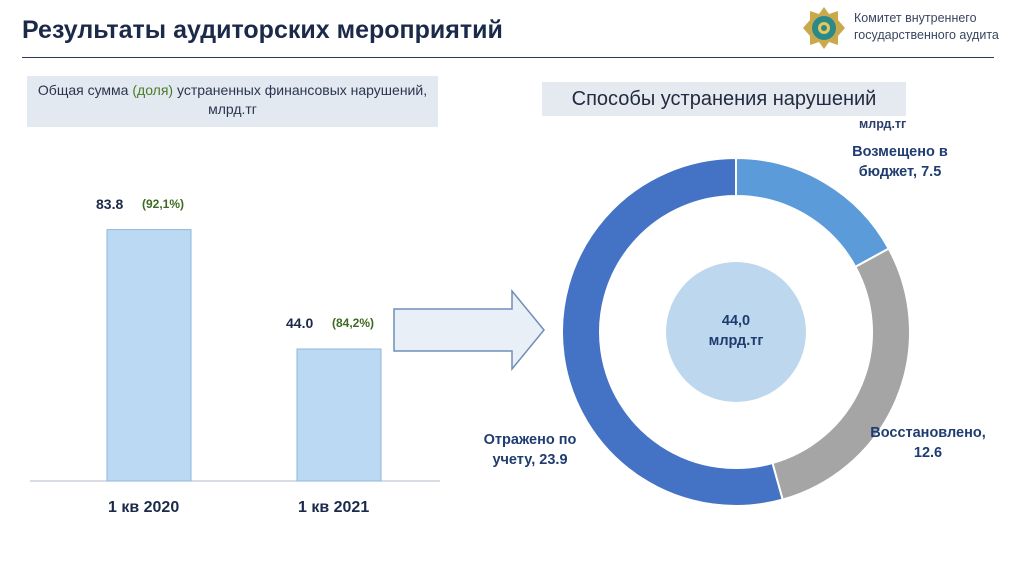  What do you see at coordinates (724, 99) in the screenshot?
I see `donut-chart-caption: Способы устранения нарушений` at bounding box center [724, 99].